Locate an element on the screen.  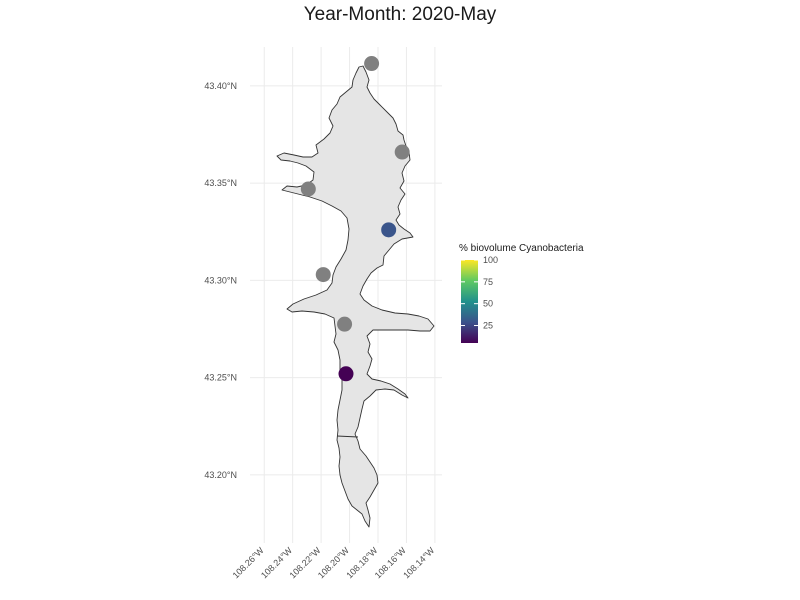
colorbar-tick-label: 25 is located at coordinates (488, 326).